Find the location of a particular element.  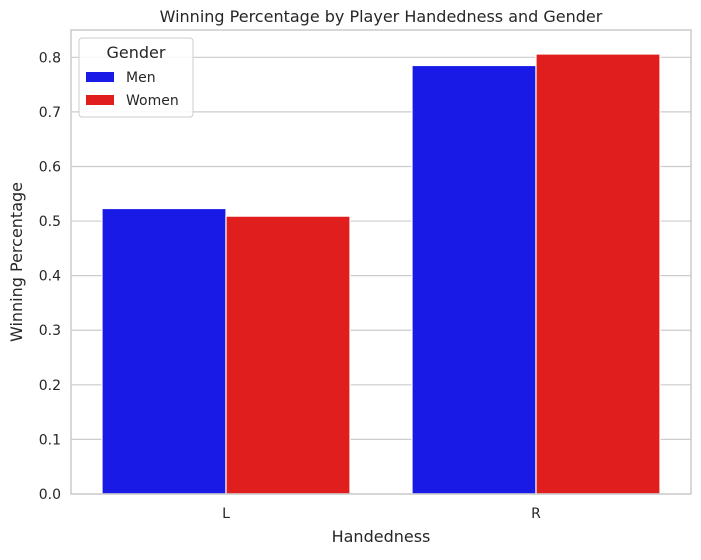

y-tick-label: 0.6 is located at coordinates (50, 167).